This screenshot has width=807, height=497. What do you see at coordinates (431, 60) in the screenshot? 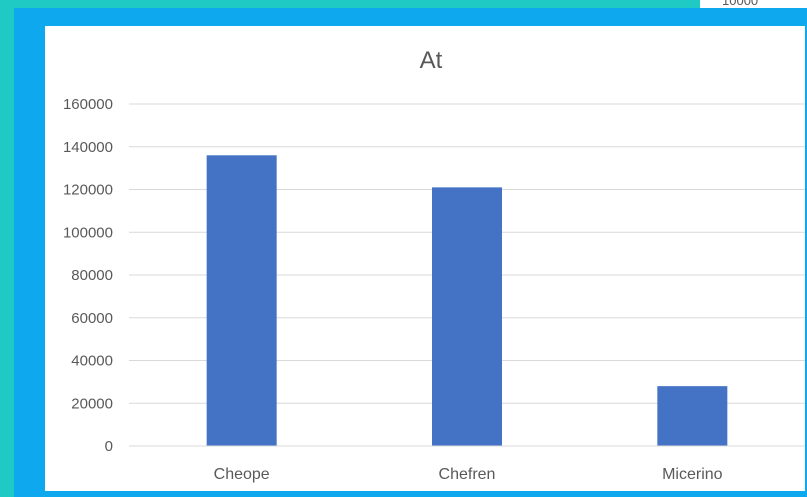
I see `chart-title: At` at bounding box center [431, 60].